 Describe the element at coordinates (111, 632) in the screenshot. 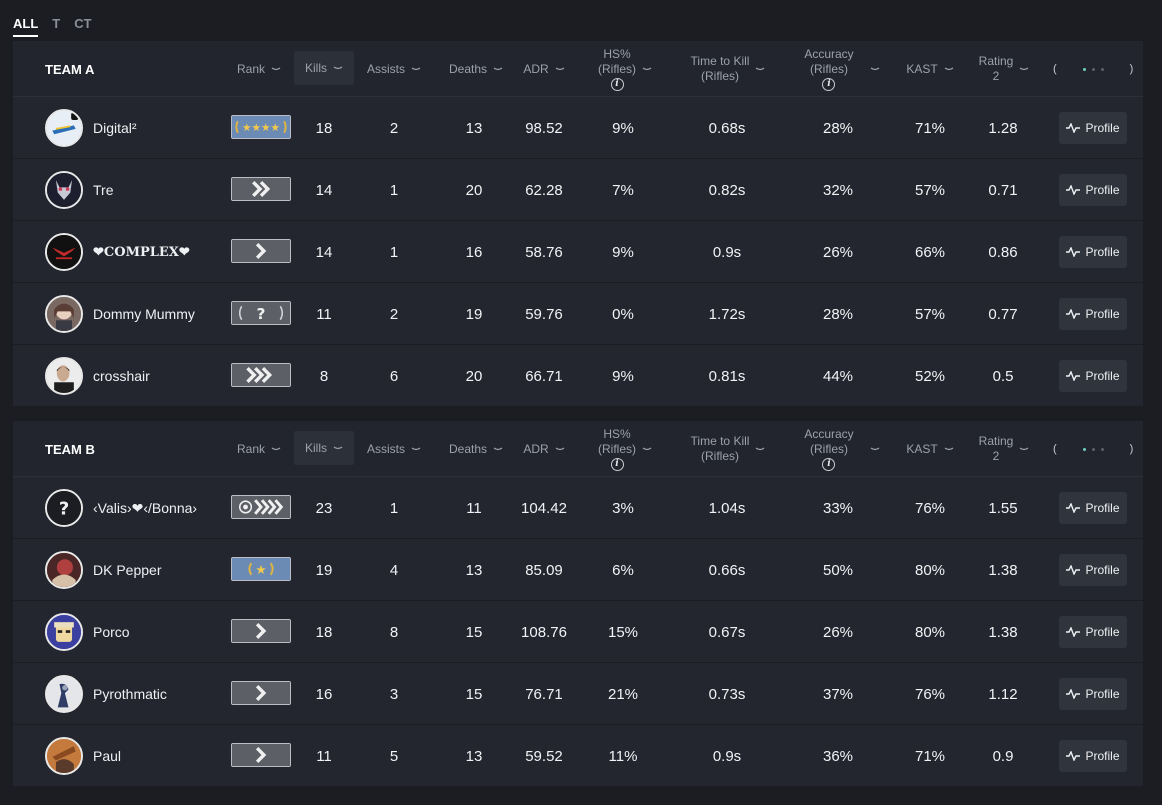

I see `player-name: Porco` at that location.